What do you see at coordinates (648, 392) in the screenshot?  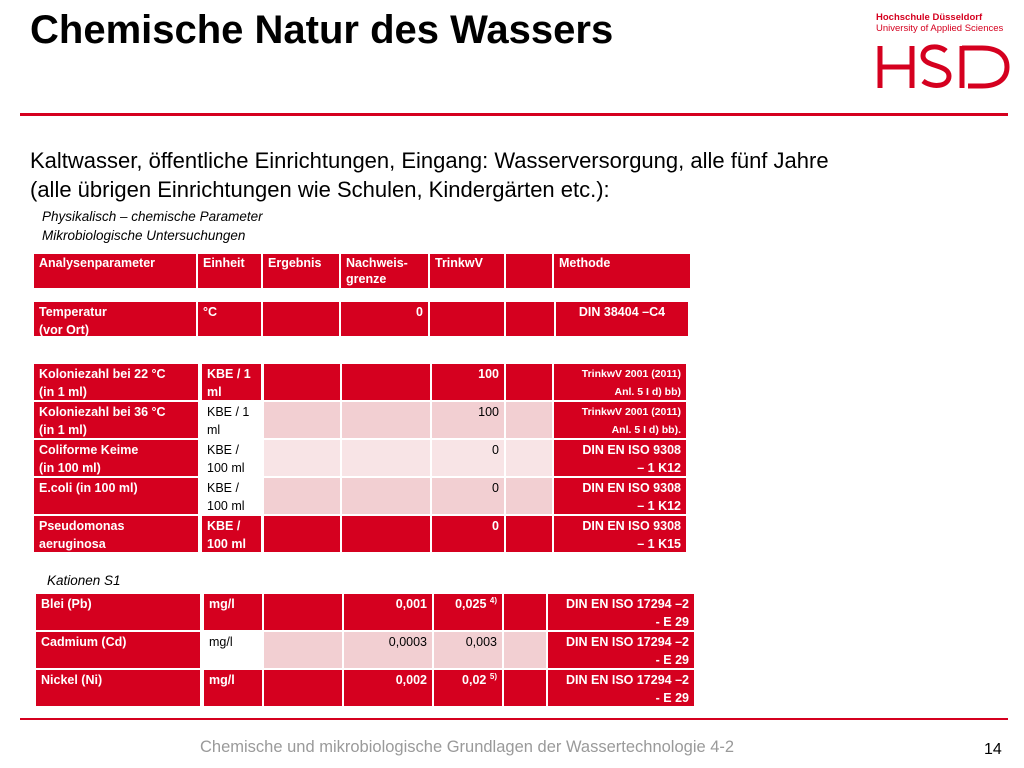 I see `methode-line2: Anl. 5 I d) bb)` at bounding box center [648, 392].